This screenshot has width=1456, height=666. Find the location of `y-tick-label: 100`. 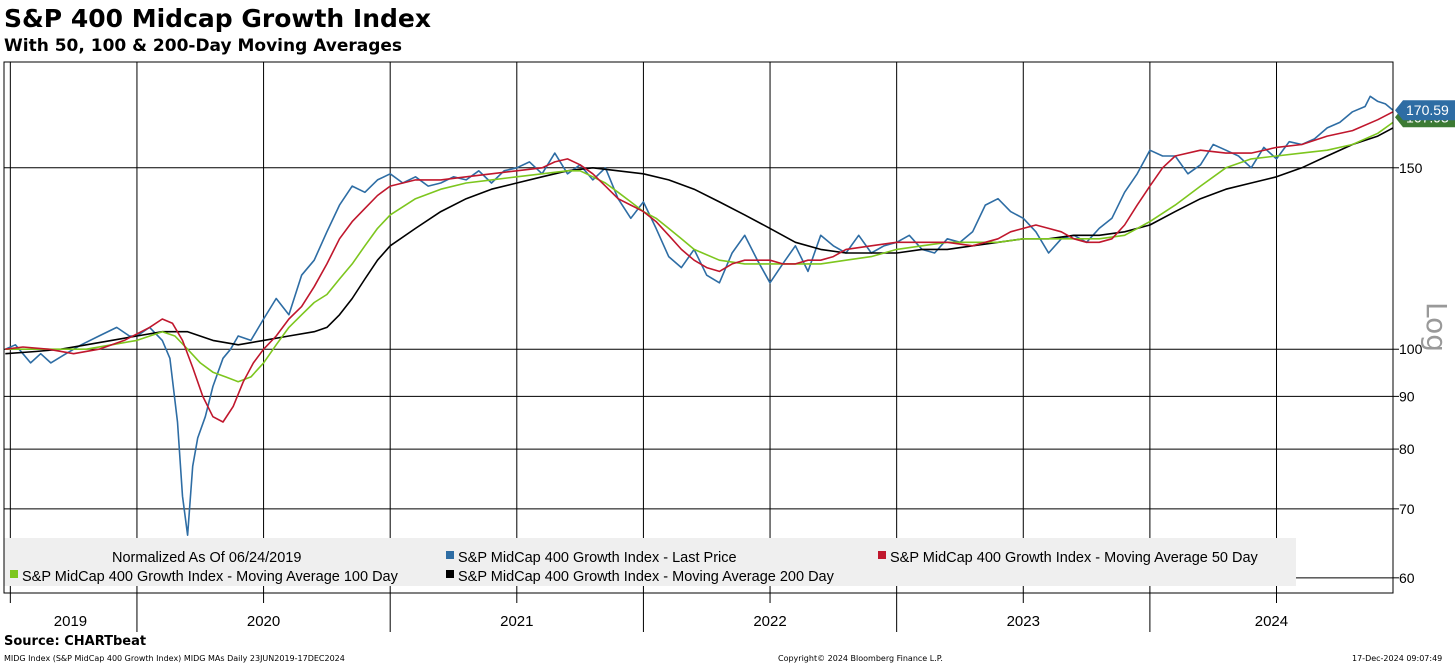

y-tick-label: 100 is located at coordinates (1411, 349).